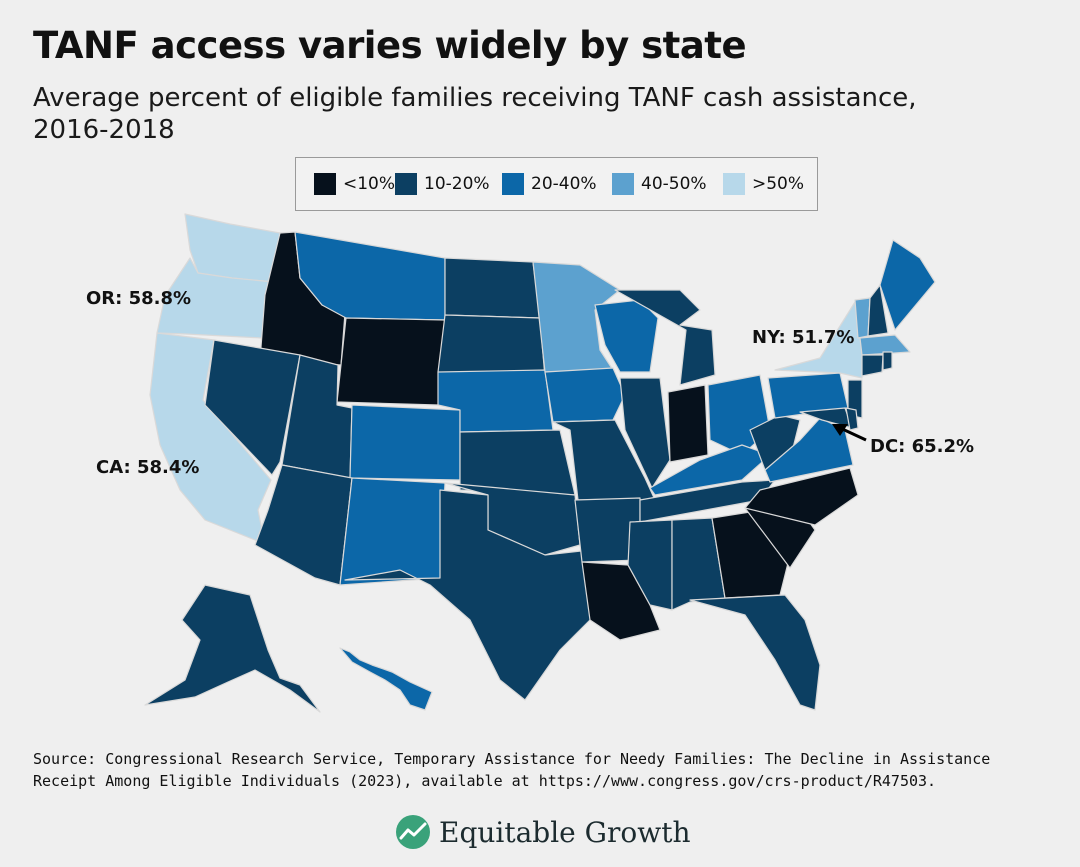 Image resolution: width=1080 pixels, height=867 pixels. Describe the element at coordinates (232, 248) in the screenshot. I see `state-WA` at that location.